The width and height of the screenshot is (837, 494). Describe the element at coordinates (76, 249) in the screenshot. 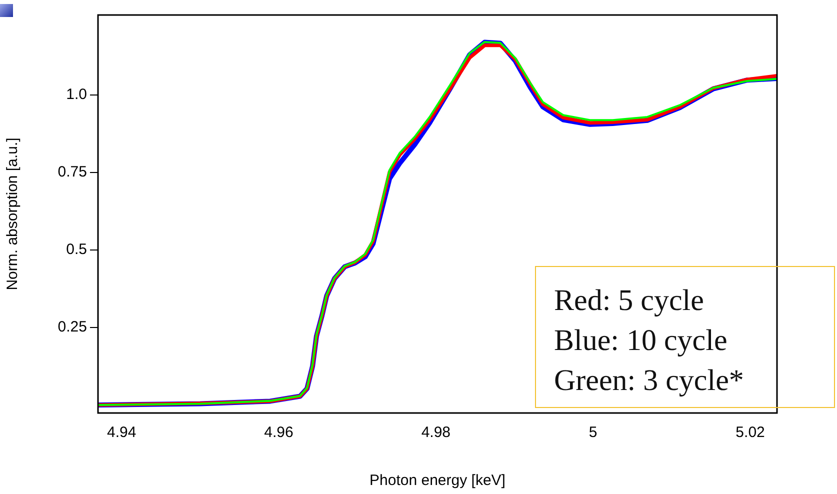

I see `y-tick-label: 0.5` at that location.